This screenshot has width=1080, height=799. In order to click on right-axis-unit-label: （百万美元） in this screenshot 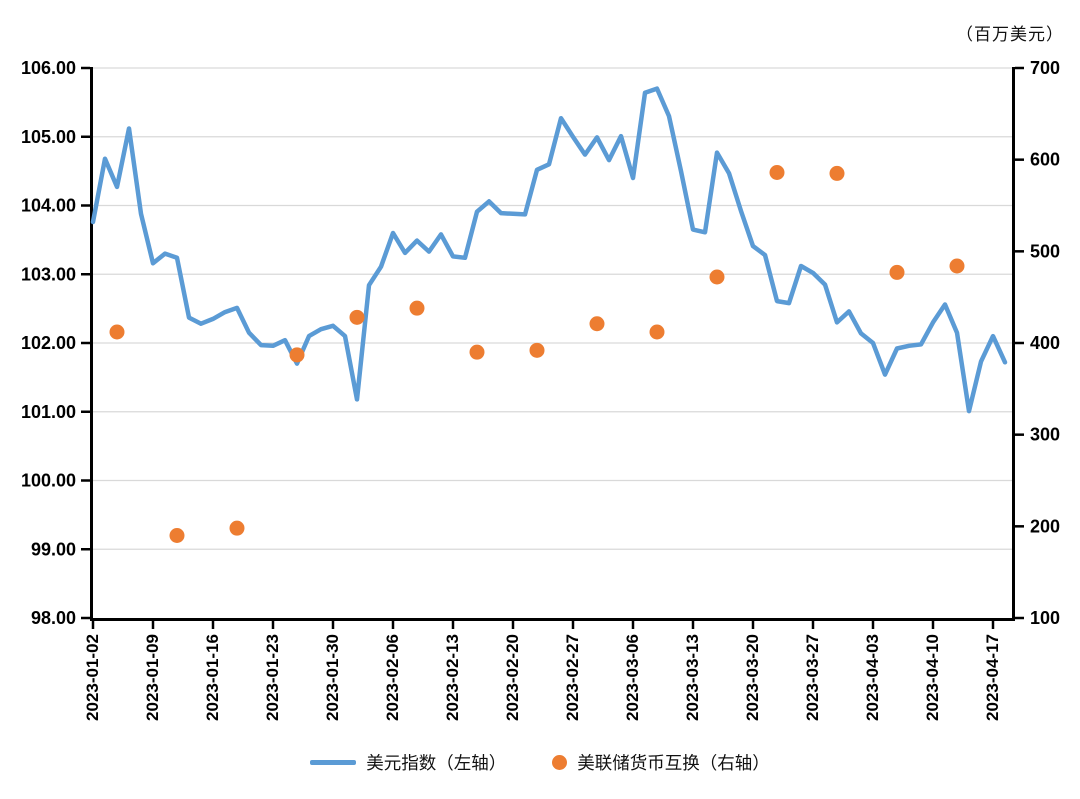, I will do `click(1010, 34)`.